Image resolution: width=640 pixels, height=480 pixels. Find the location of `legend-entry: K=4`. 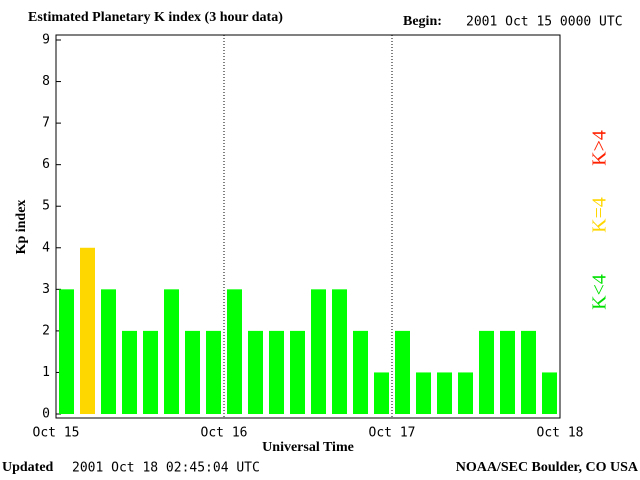

legend-entry: K=4 is located at coordinates (600, 215).